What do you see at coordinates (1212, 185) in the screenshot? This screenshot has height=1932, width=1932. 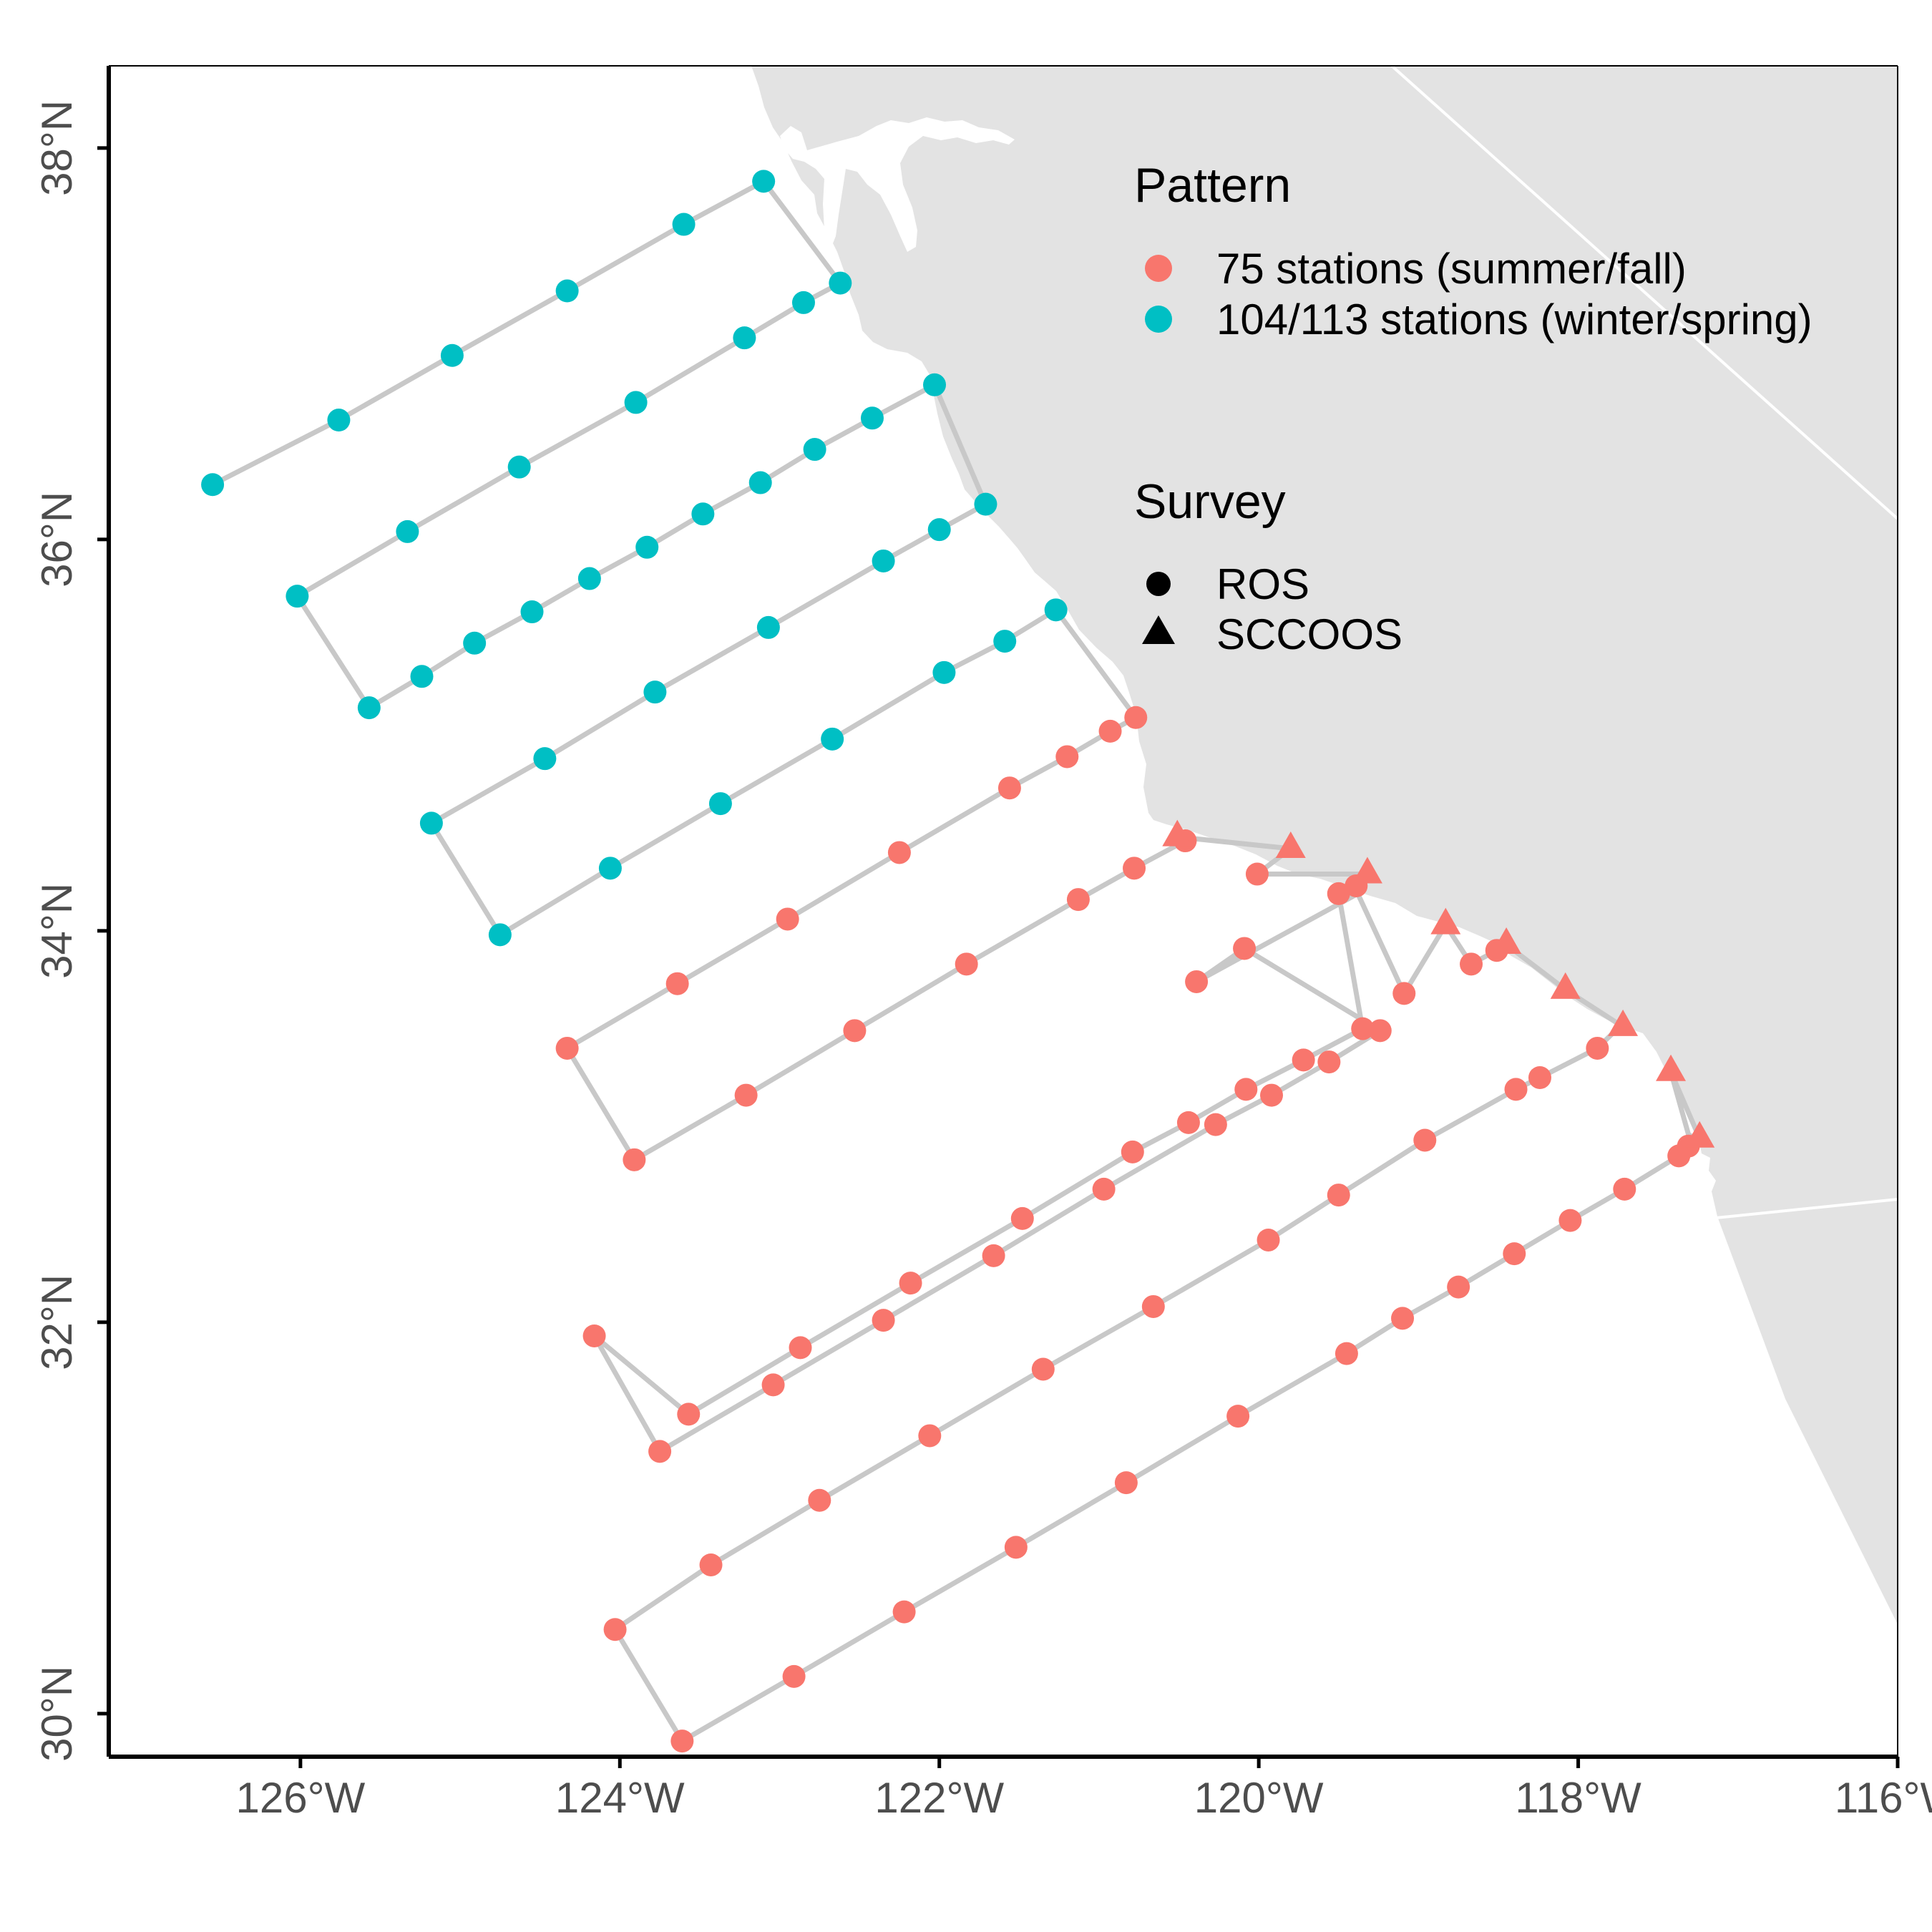 I see `legend-pattern-title: Pattern` at bounding box center [1212, 185].